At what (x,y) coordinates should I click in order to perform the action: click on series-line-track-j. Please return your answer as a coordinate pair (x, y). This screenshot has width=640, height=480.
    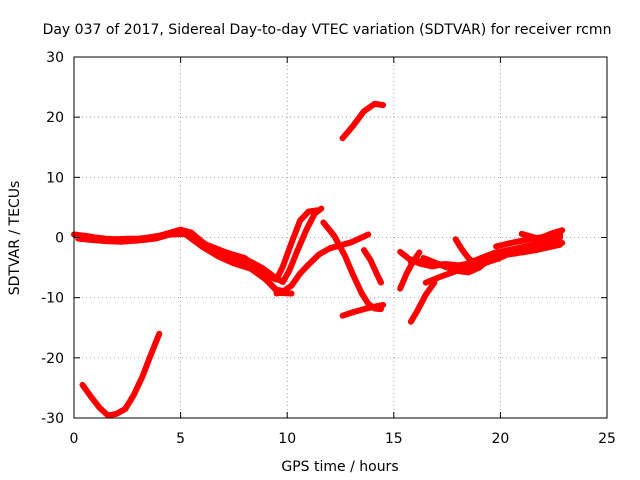
    Looking at the image, I should click on (121, 374).